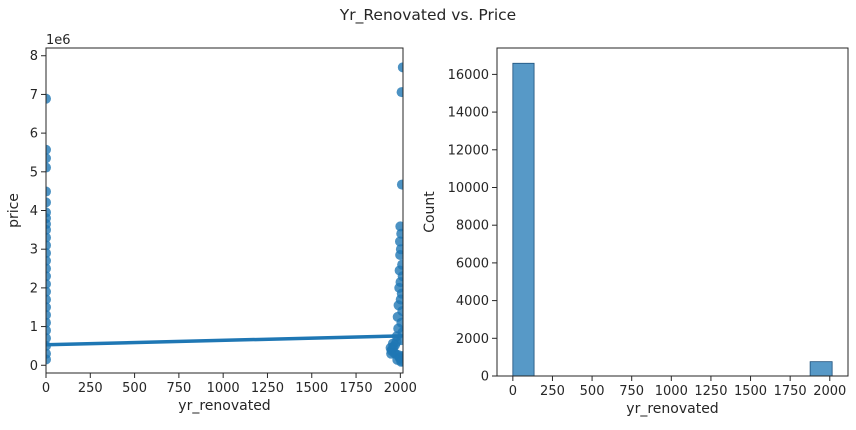 Image resolution: width=856 pixels, height=430 pixels. I want to click on y-tick-label: 4, so click(34, 211).